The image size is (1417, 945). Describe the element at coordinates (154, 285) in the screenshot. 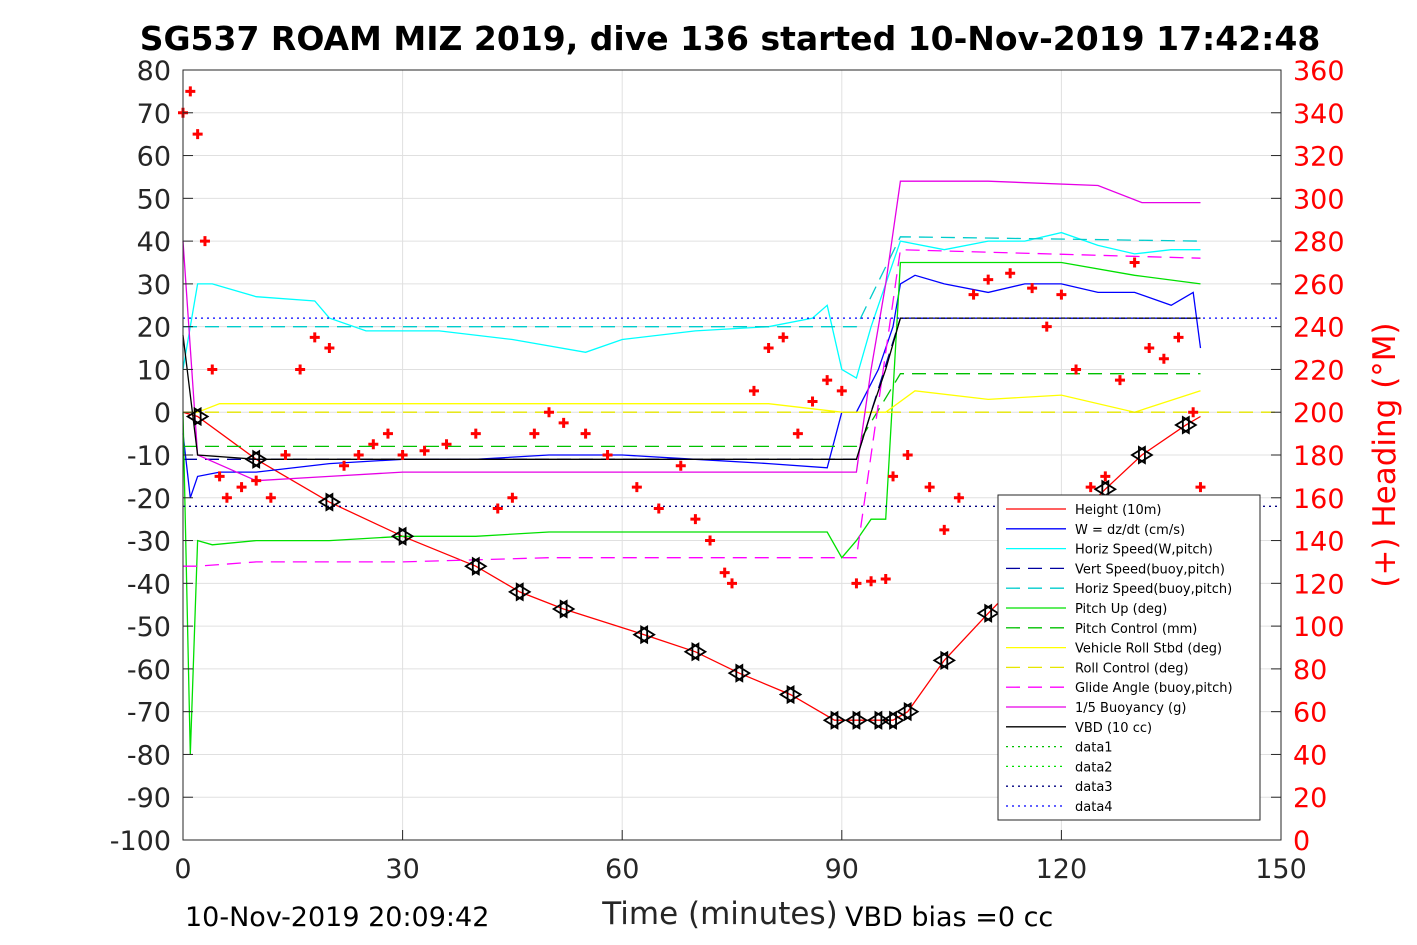

I see `y-tick-label: 30` at that location.